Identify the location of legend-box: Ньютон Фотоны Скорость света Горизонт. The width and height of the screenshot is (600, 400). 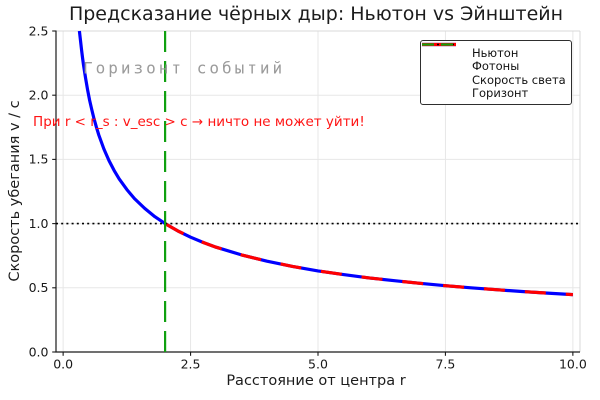
(496, 72).